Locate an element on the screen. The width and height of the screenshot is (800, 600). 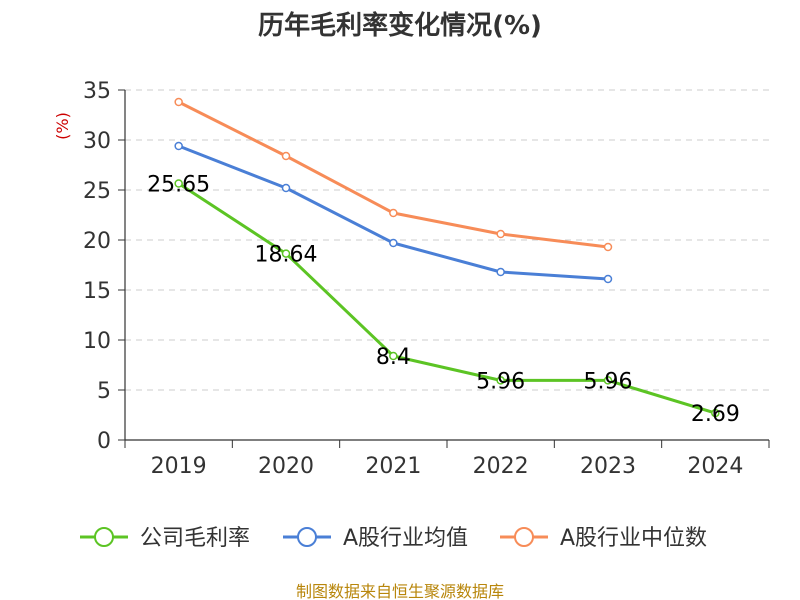
x-tick-labels: 2019 2020 2021 2022 2023 2024 is located at coordinates (447, 459).